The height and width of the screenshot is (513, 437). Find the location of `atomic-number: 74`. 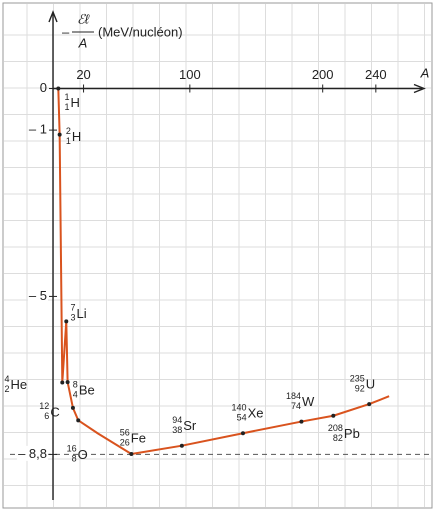

atomic-number: 74 is located at coordinates (296, 406).